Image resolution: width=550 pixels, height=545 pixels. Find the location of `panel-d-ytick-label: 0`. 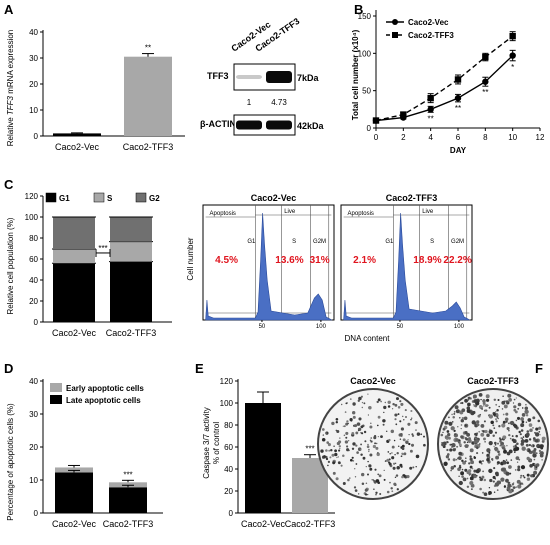

panel-d-ytick-label: 0 is located at coordinates (36, 513).